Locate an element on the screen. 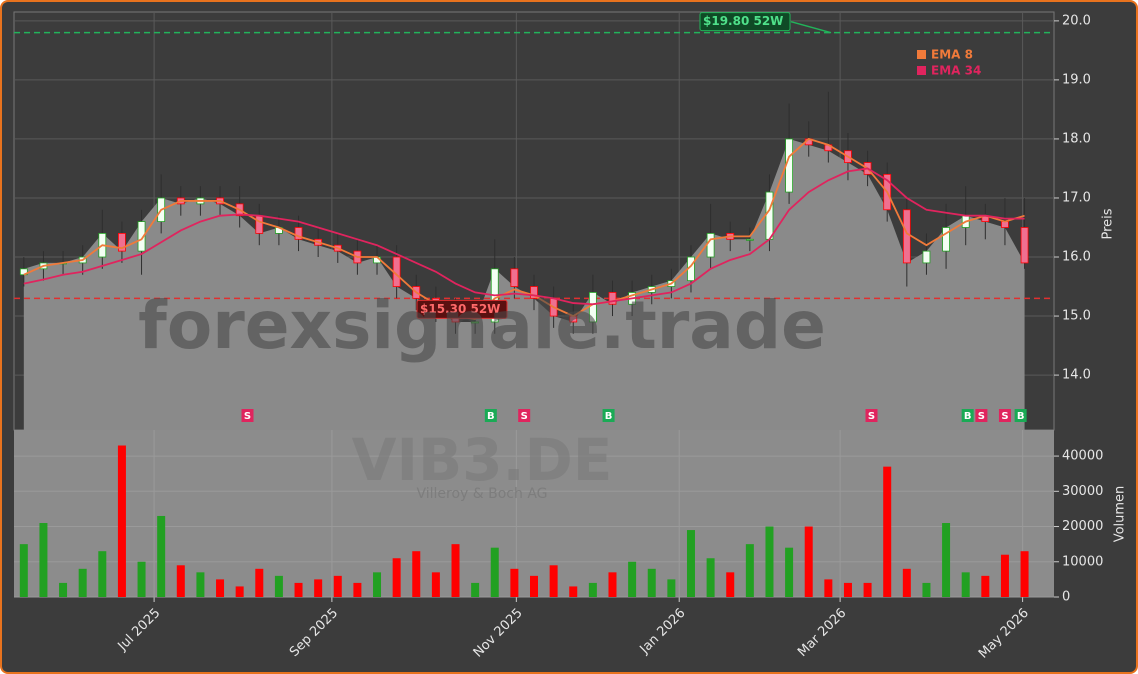 The height and width of the screenshot is (674, 1138). ticker-watermark: VIB3.DE is located at coordinates (482, 460).